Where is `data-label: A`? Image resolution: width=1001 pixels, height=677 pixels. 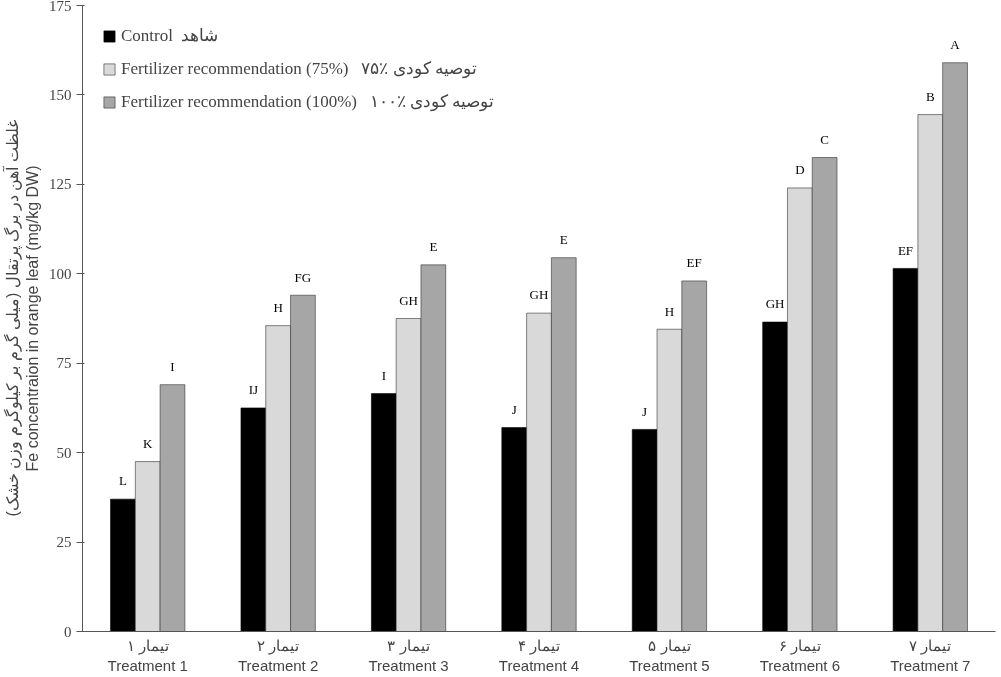 data-label: A is located at coordinates (955, 44).